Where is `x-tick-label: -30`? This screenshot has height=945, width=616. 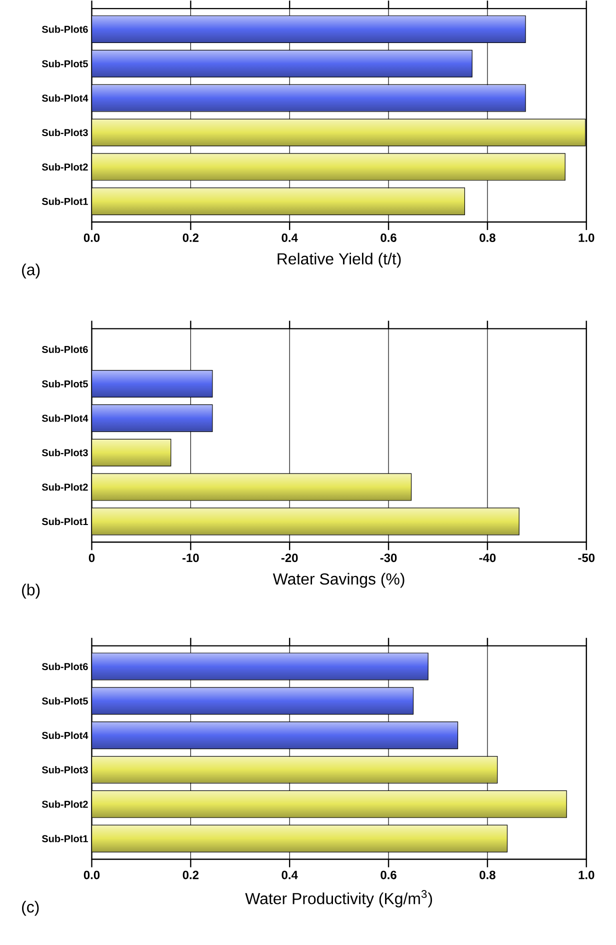
x-tick-label: -30 is located at coordinates (388, 558).